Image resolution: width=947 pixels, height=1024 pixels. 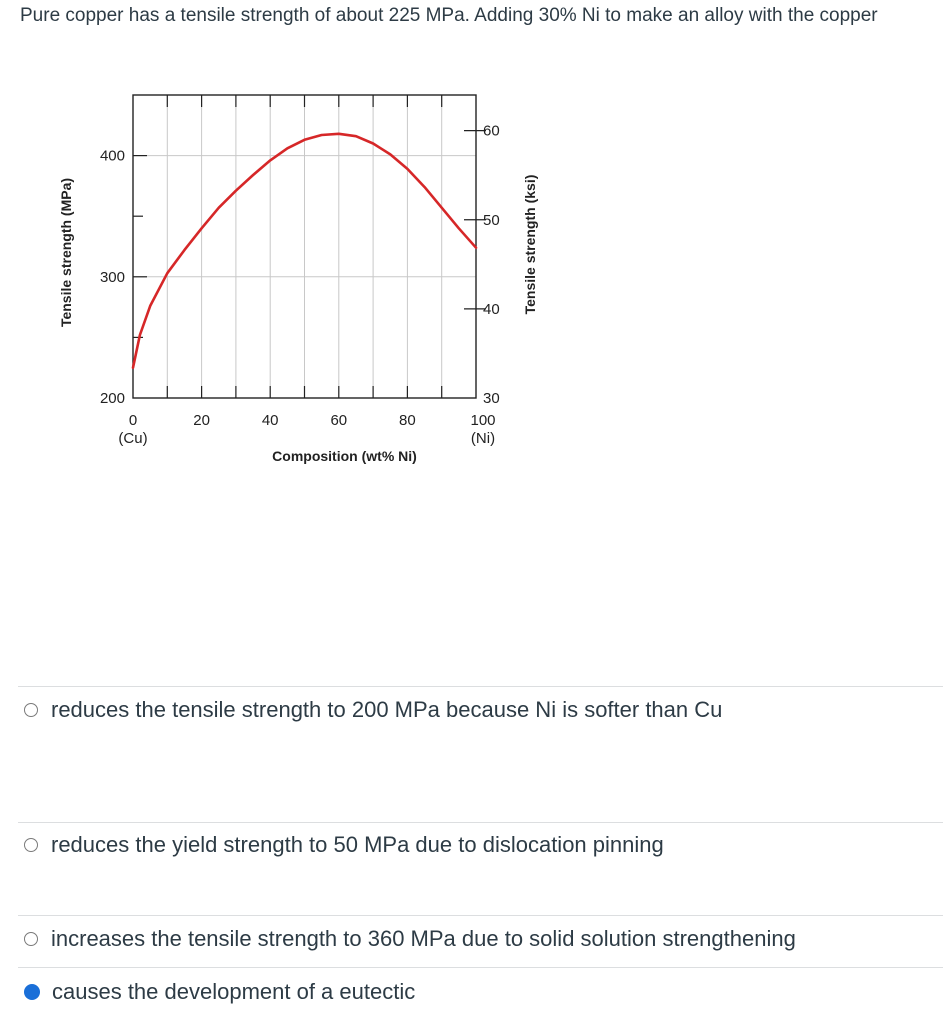 What do you see at coordinates (112, 398) in the screenshot?
I see `y-tick-label: 200` at bounding box center [112, 398].